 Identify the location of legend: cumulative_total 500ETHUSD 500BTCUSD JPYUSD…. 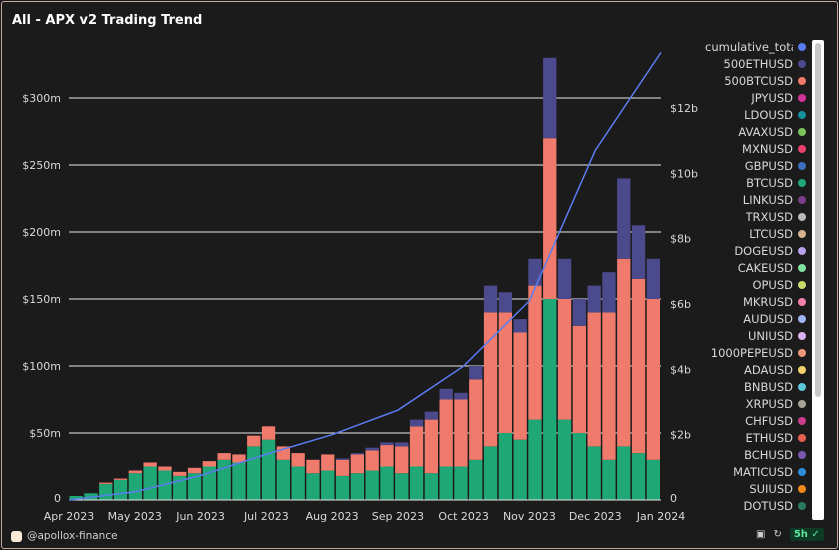
(753, 277).